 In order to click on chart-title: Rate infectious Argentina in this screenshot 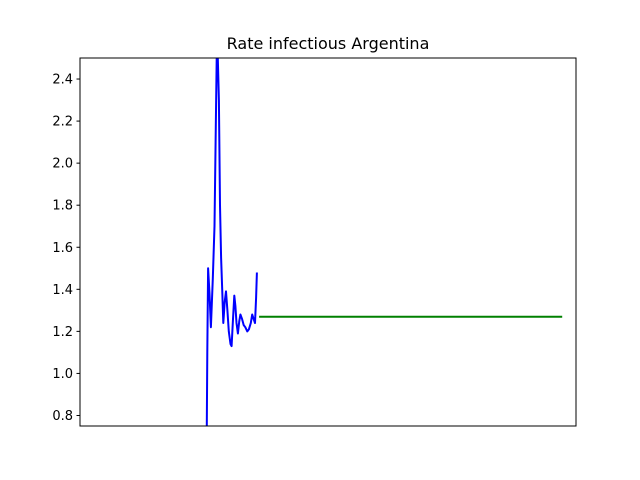, I will do `click(328, 43)`.